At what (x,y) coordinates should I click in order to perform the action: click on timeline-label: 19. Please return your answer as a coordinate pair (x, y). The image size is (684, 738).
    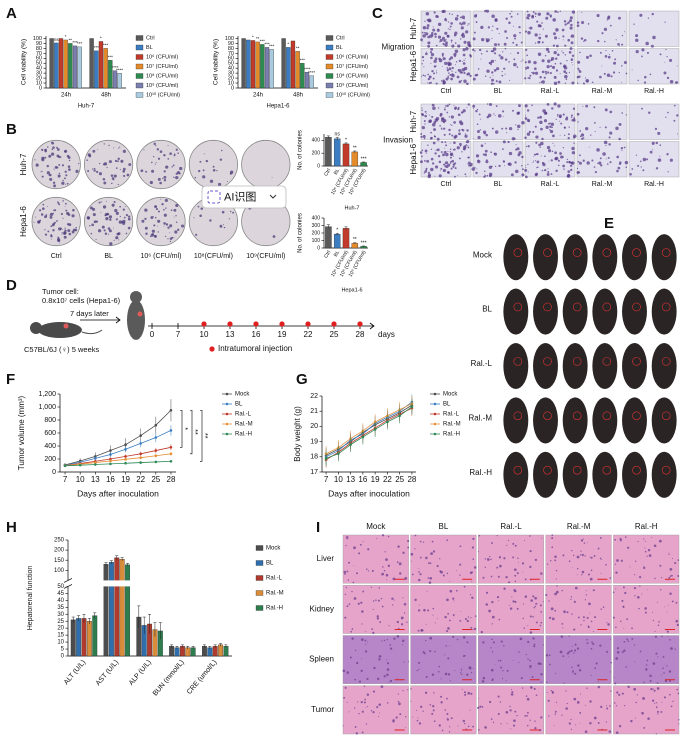
    Looking at the image, I should click on (282, 334).